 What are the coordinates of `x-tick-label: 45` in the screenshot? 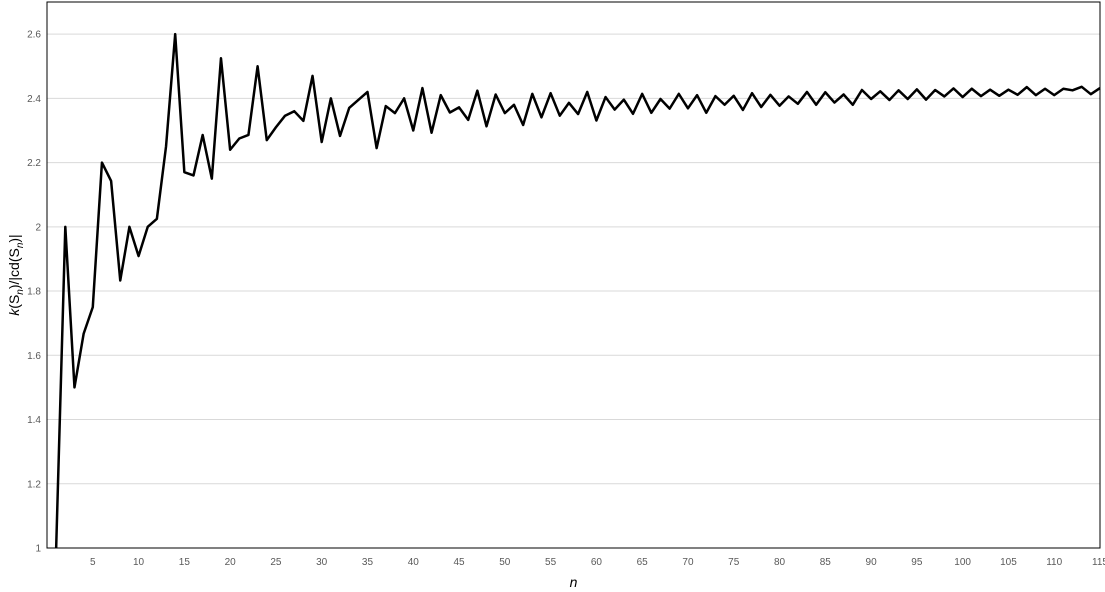 It's located at (459, 562).